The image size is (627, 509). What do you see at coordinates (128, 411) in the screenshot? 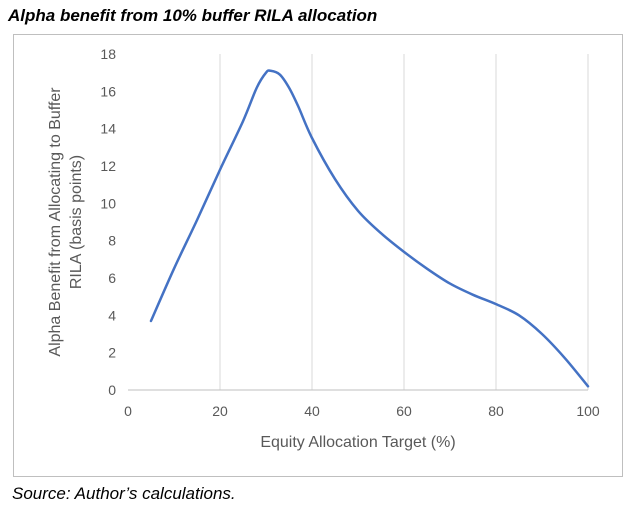
I see `x-tick-label-0: 0` at bounding box center [128, 411].